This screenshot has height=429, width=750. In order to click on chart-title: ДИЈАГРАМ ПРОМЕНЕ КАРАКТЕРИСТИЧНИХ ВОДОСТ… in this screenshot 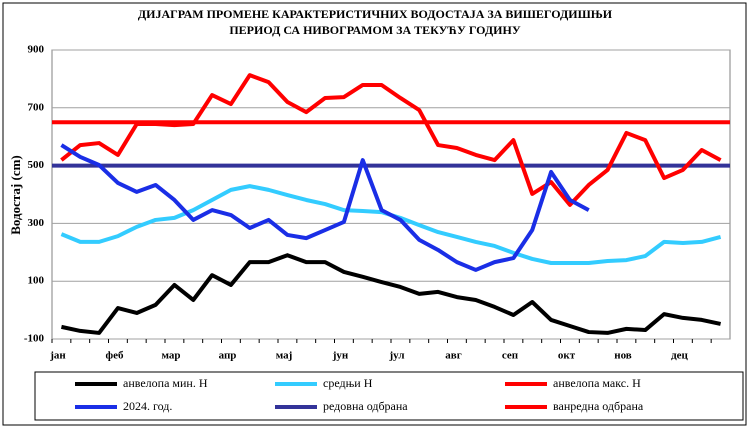, I will do `click(375, 14)`.